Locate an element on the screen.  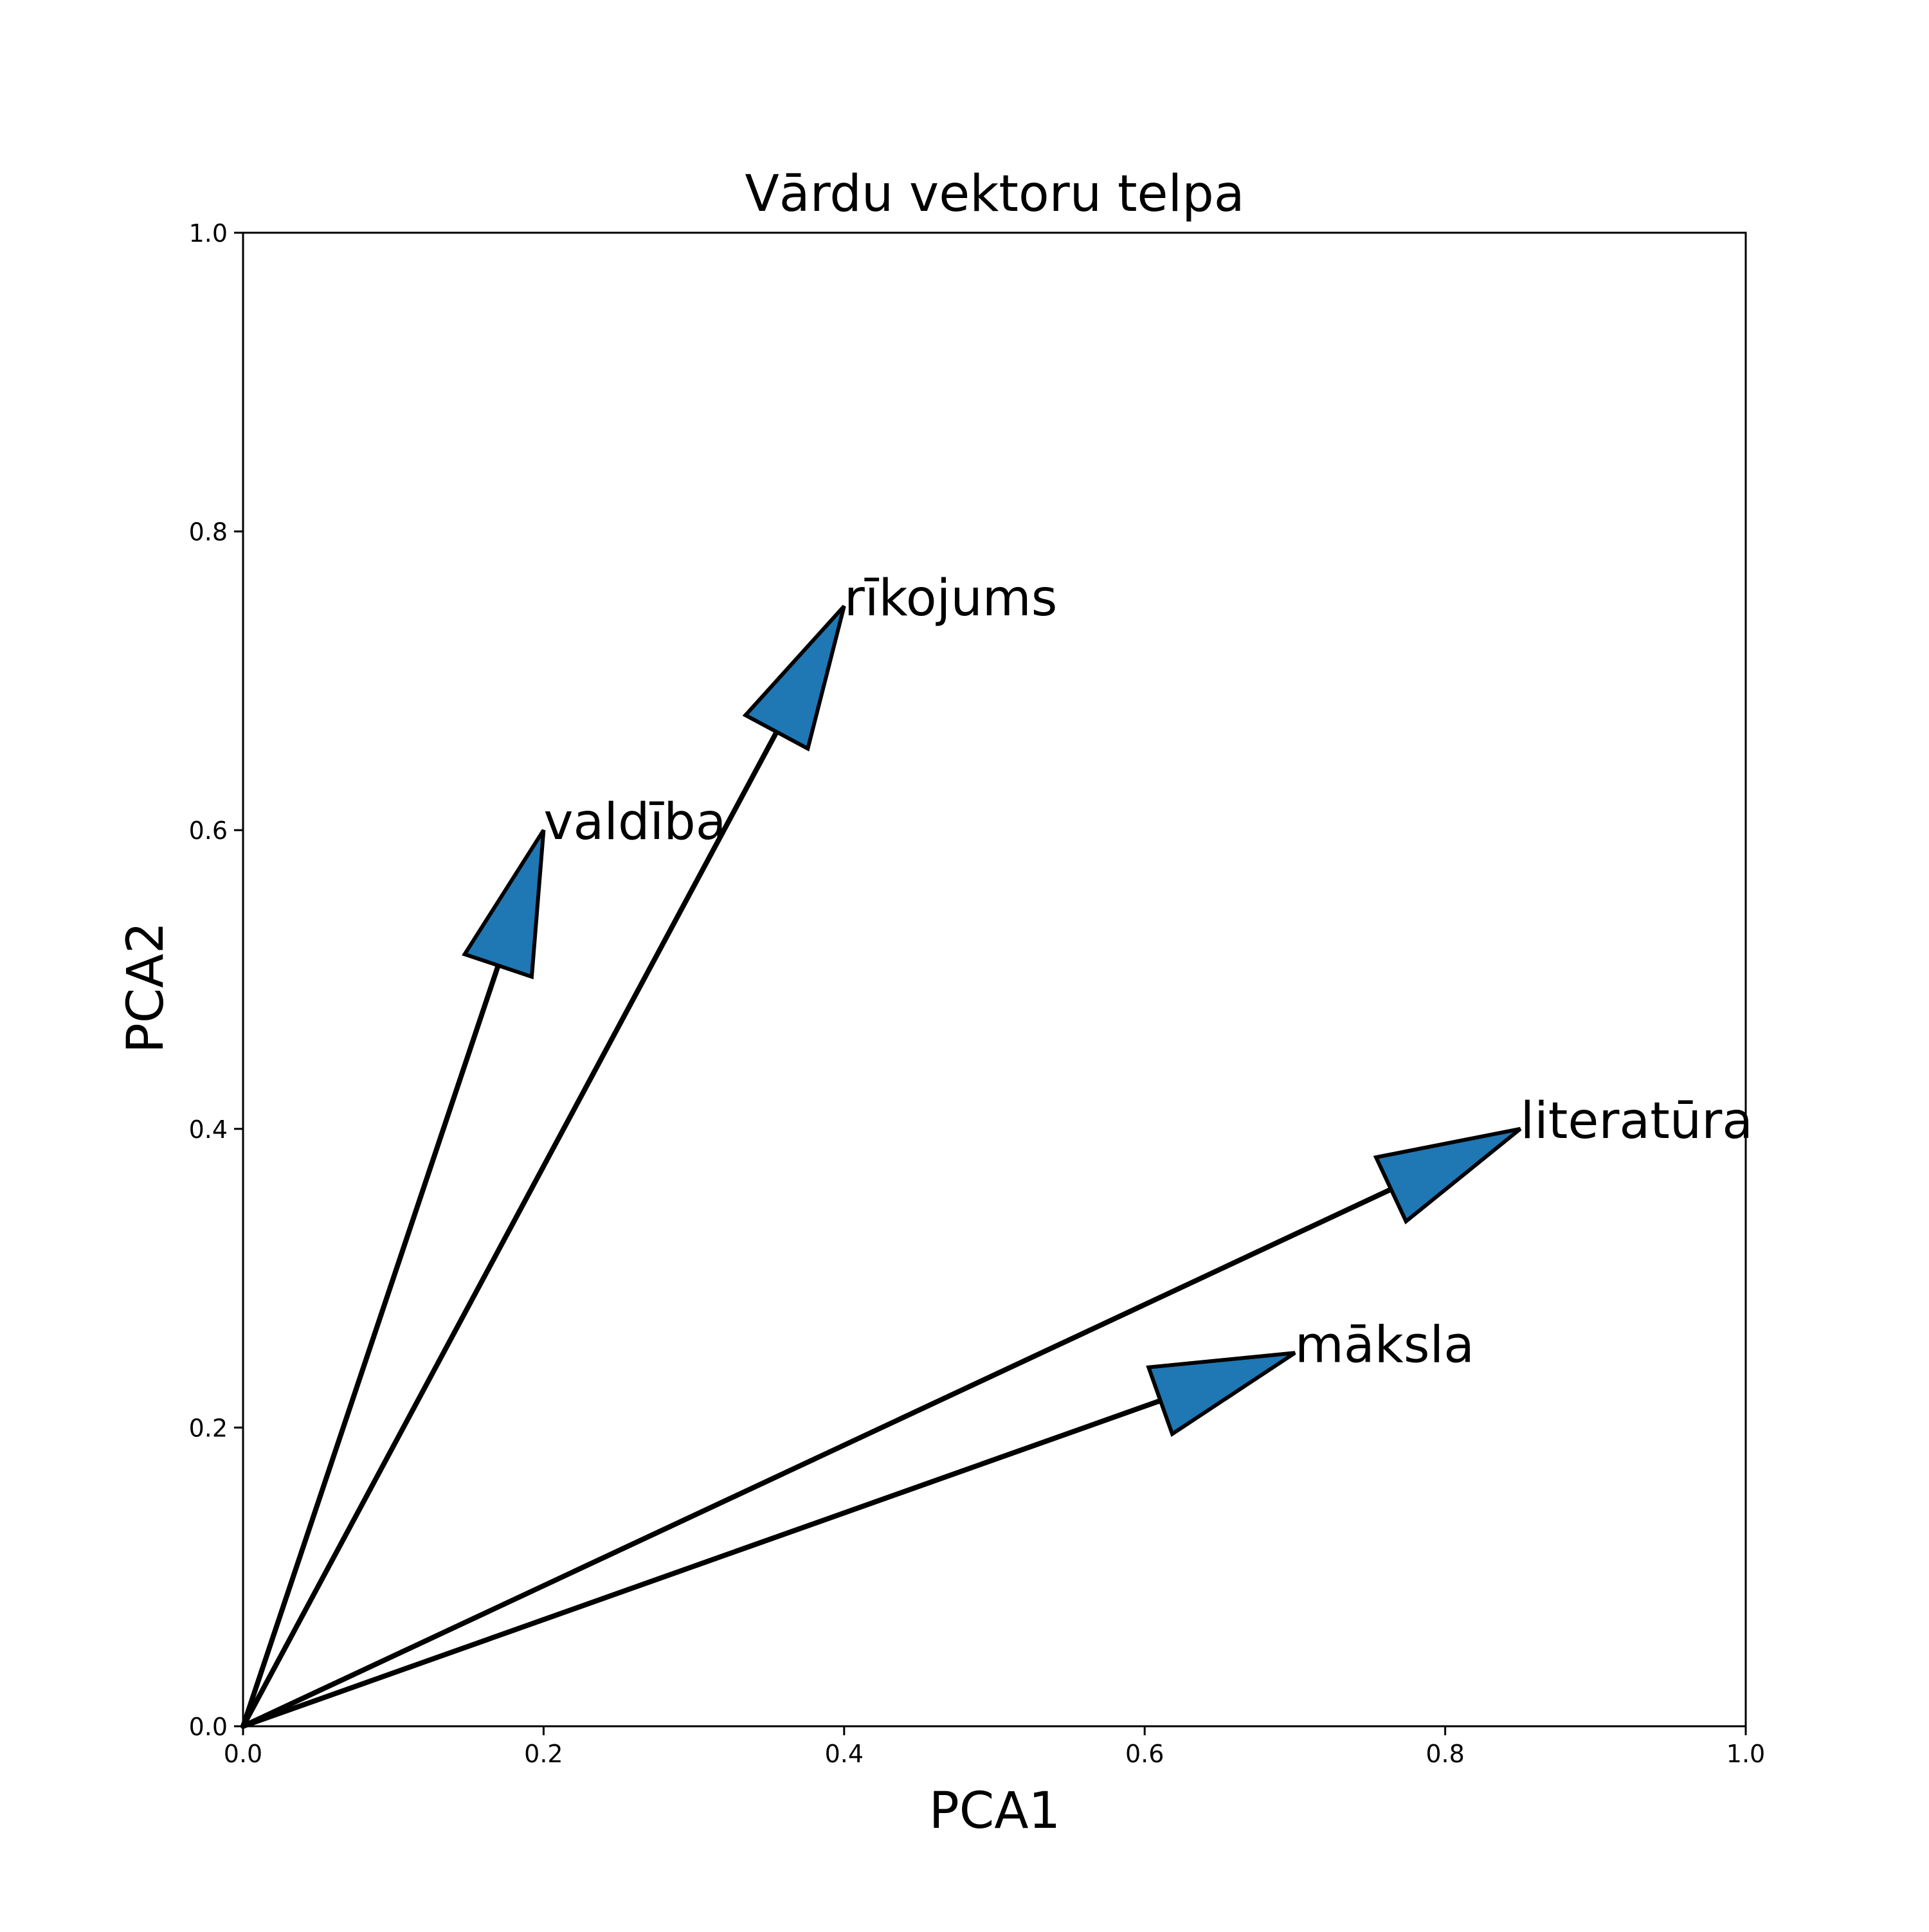
y-tick-label: 0.8 is located at coordinates (208, 532).